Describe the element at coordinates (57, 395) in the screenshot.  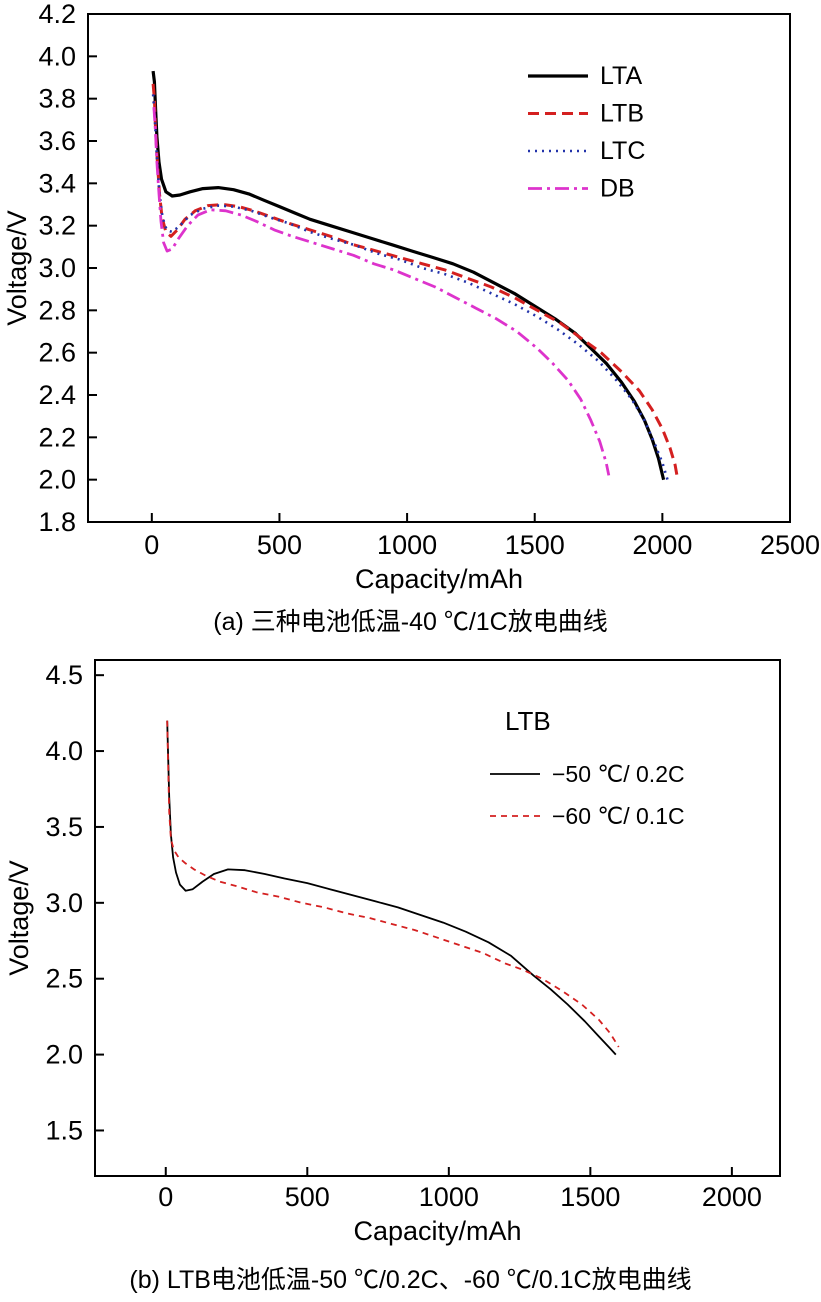
I see `y-tick-label: 2.4` at that location.